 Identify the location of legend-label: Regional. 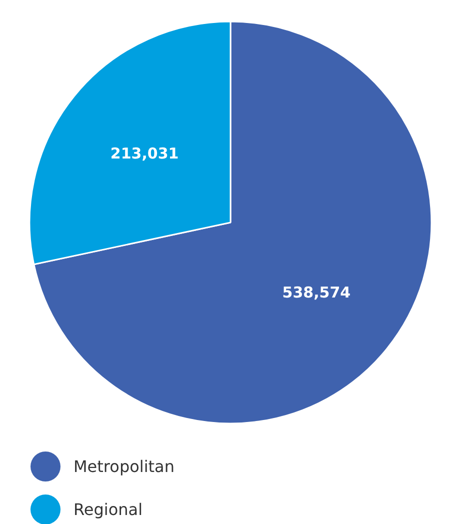
(108, 509).